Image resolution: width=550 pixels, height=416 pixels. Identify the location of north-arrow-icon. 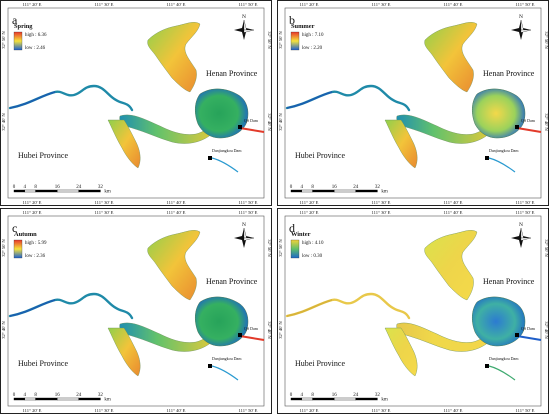
(521, 29).